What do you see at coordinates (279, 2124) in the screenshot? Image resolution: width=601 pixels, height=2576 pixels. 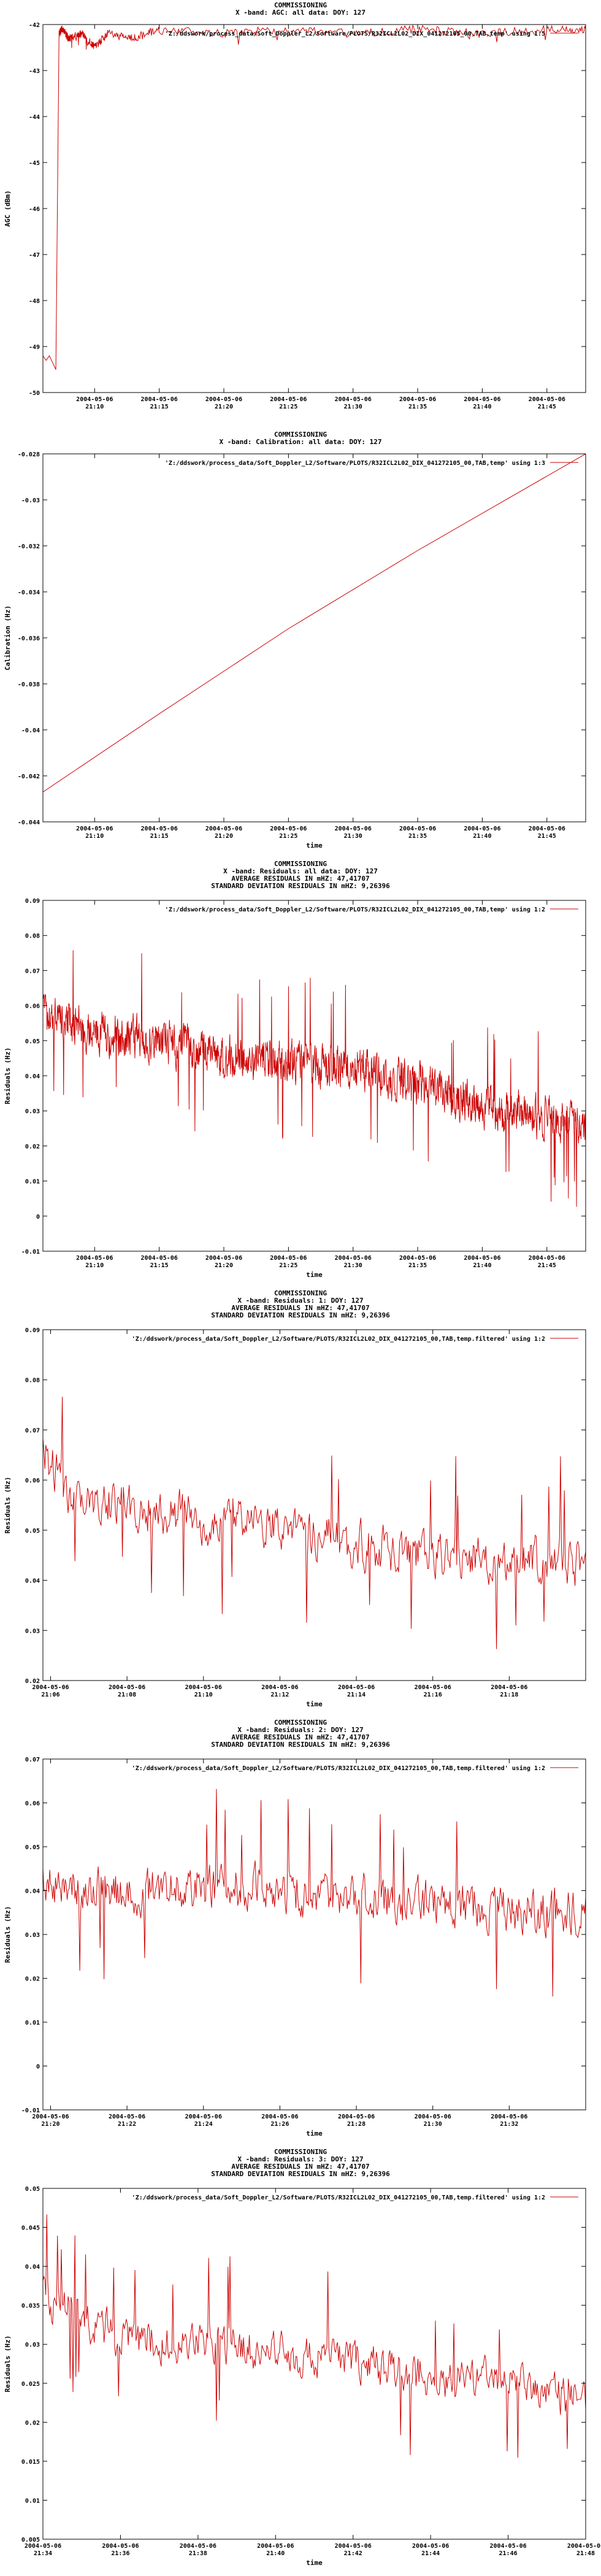 I see `x-tick-time: 21:26` at bounding box center [279, 2124].